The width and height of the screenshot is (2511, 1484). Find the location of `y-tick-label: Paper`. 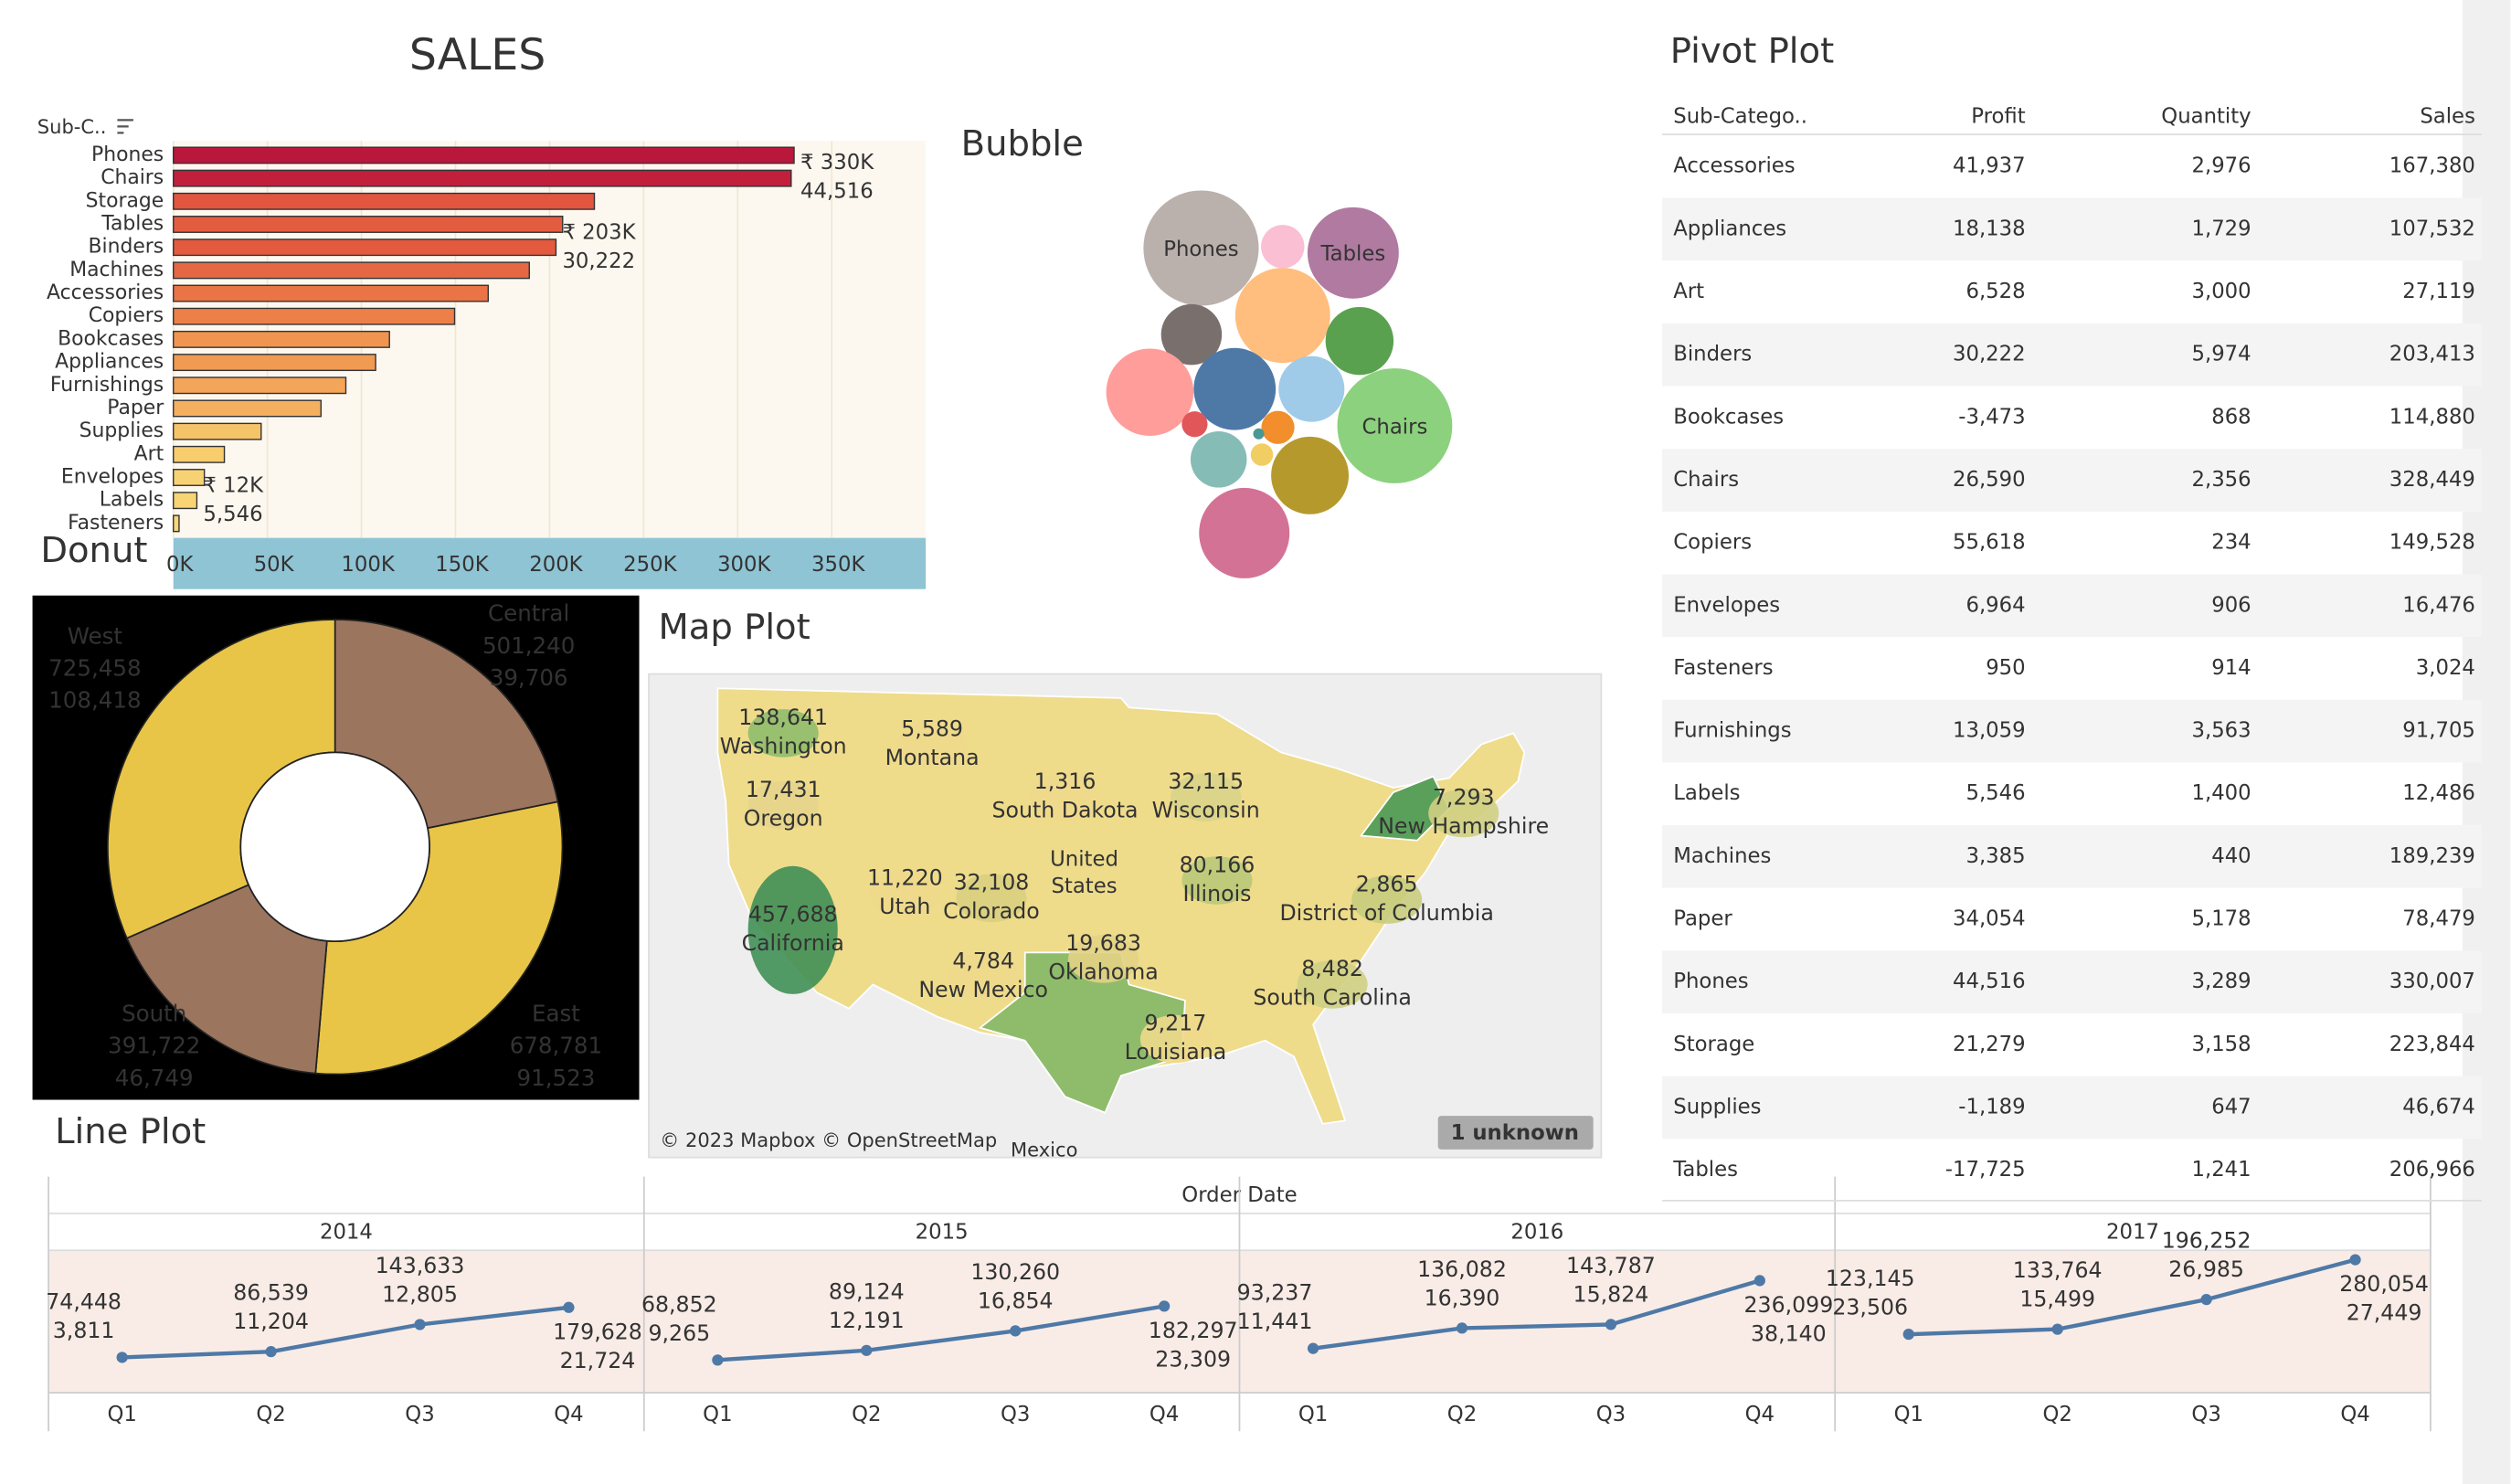

y-tick-label: Paper is located at coordinates (135, 408).